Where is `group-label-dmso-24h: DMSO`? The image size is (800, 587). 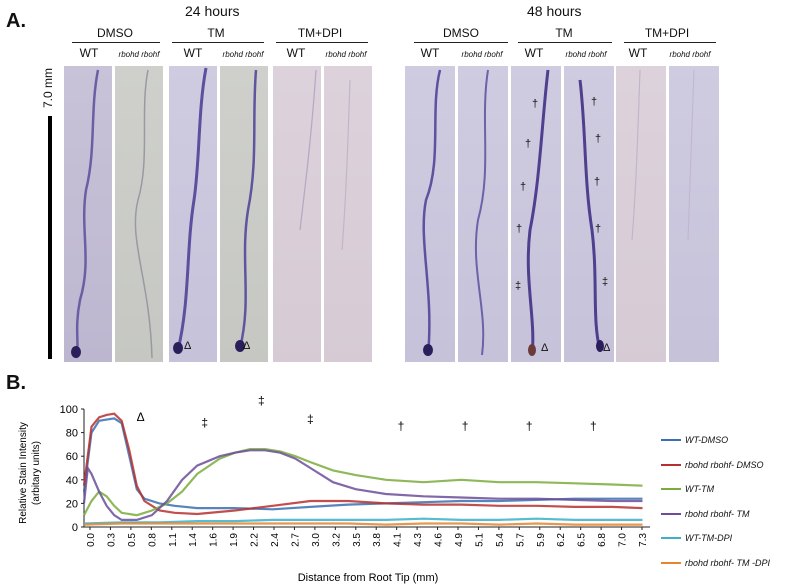
group-label-dmso-24h: DMSO is located at coordinates (115, 33).